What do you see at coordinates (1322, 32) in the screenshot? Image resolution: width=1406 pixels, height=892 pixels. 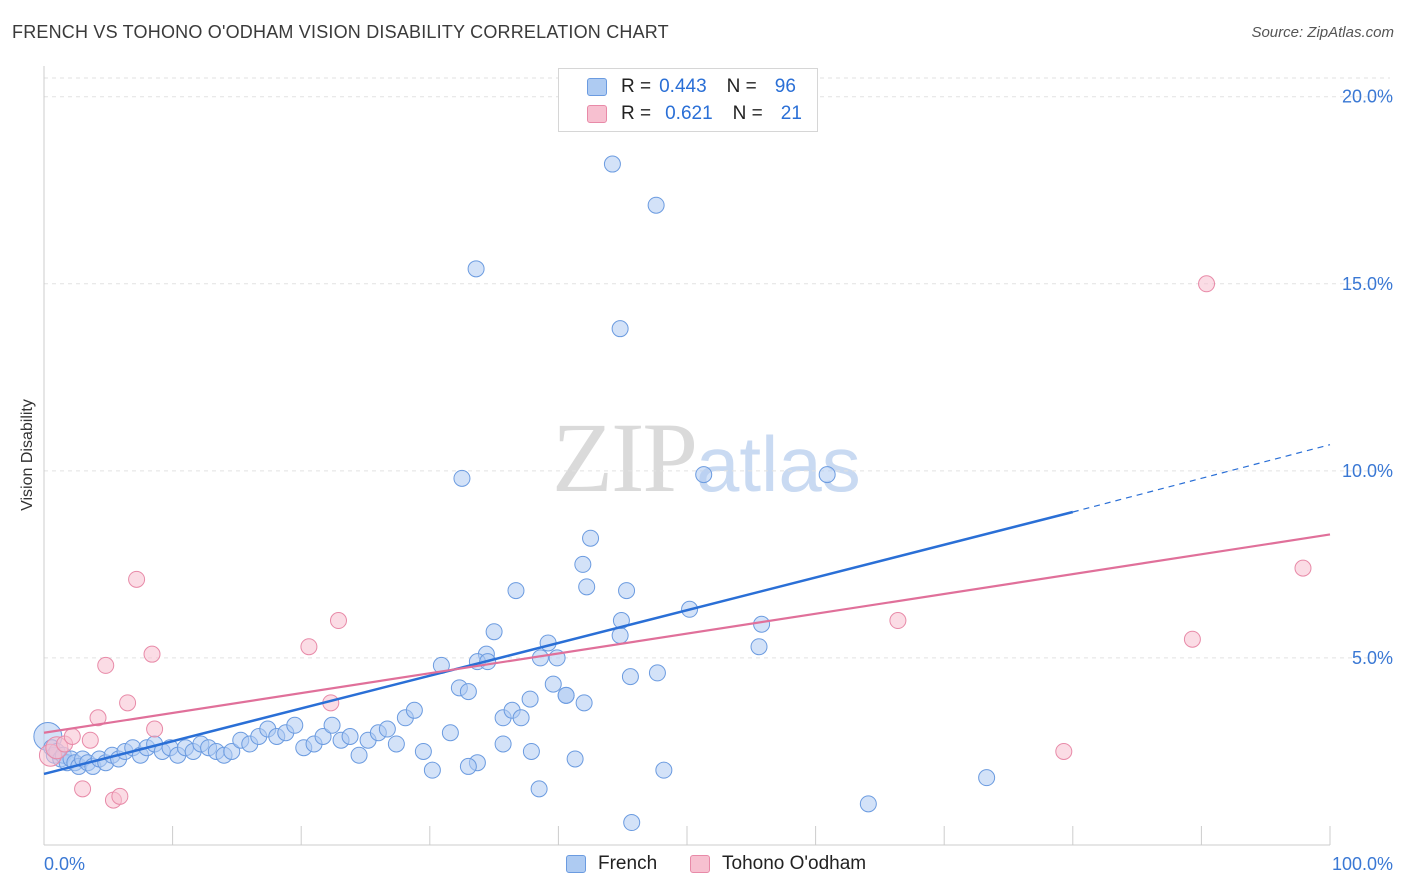 I see `source-label: Source: ZipAtlas.com` at bounding box center [1322, 32].